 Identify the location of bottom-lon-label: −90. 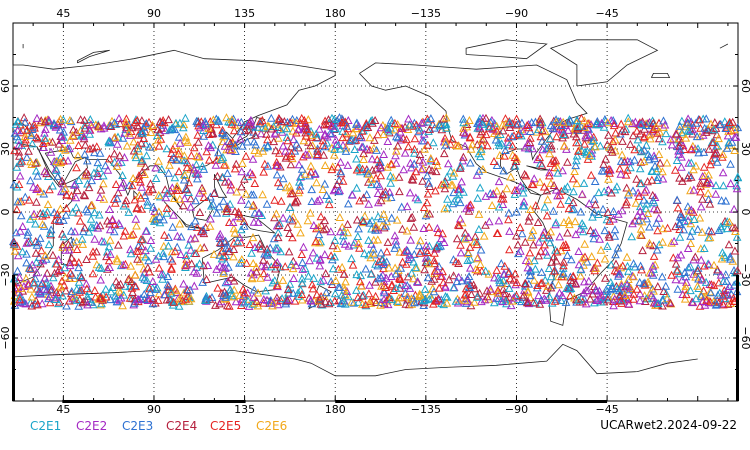
(516, 409).